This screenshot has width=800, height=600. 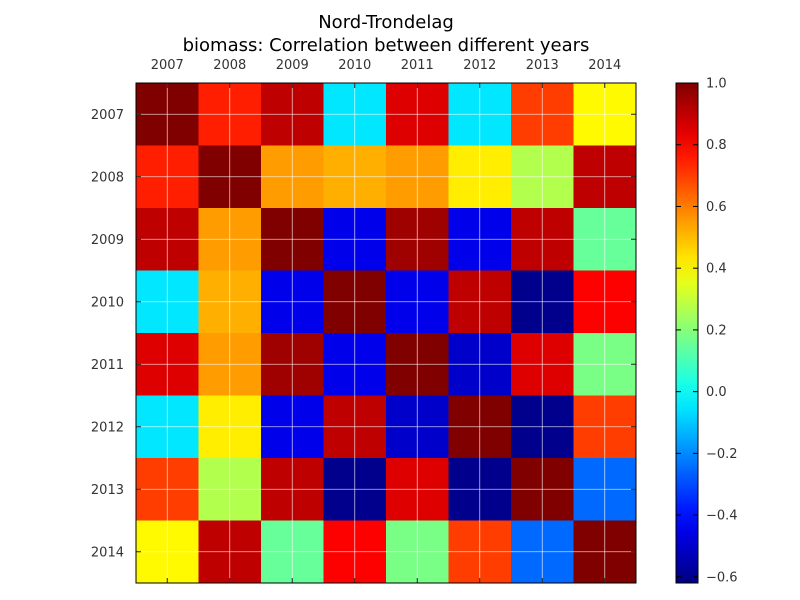 What do you see at coordinates (107, 365) in the screenshot?
I see `y-tick-label: 2011` at bounding box center [107, 365].